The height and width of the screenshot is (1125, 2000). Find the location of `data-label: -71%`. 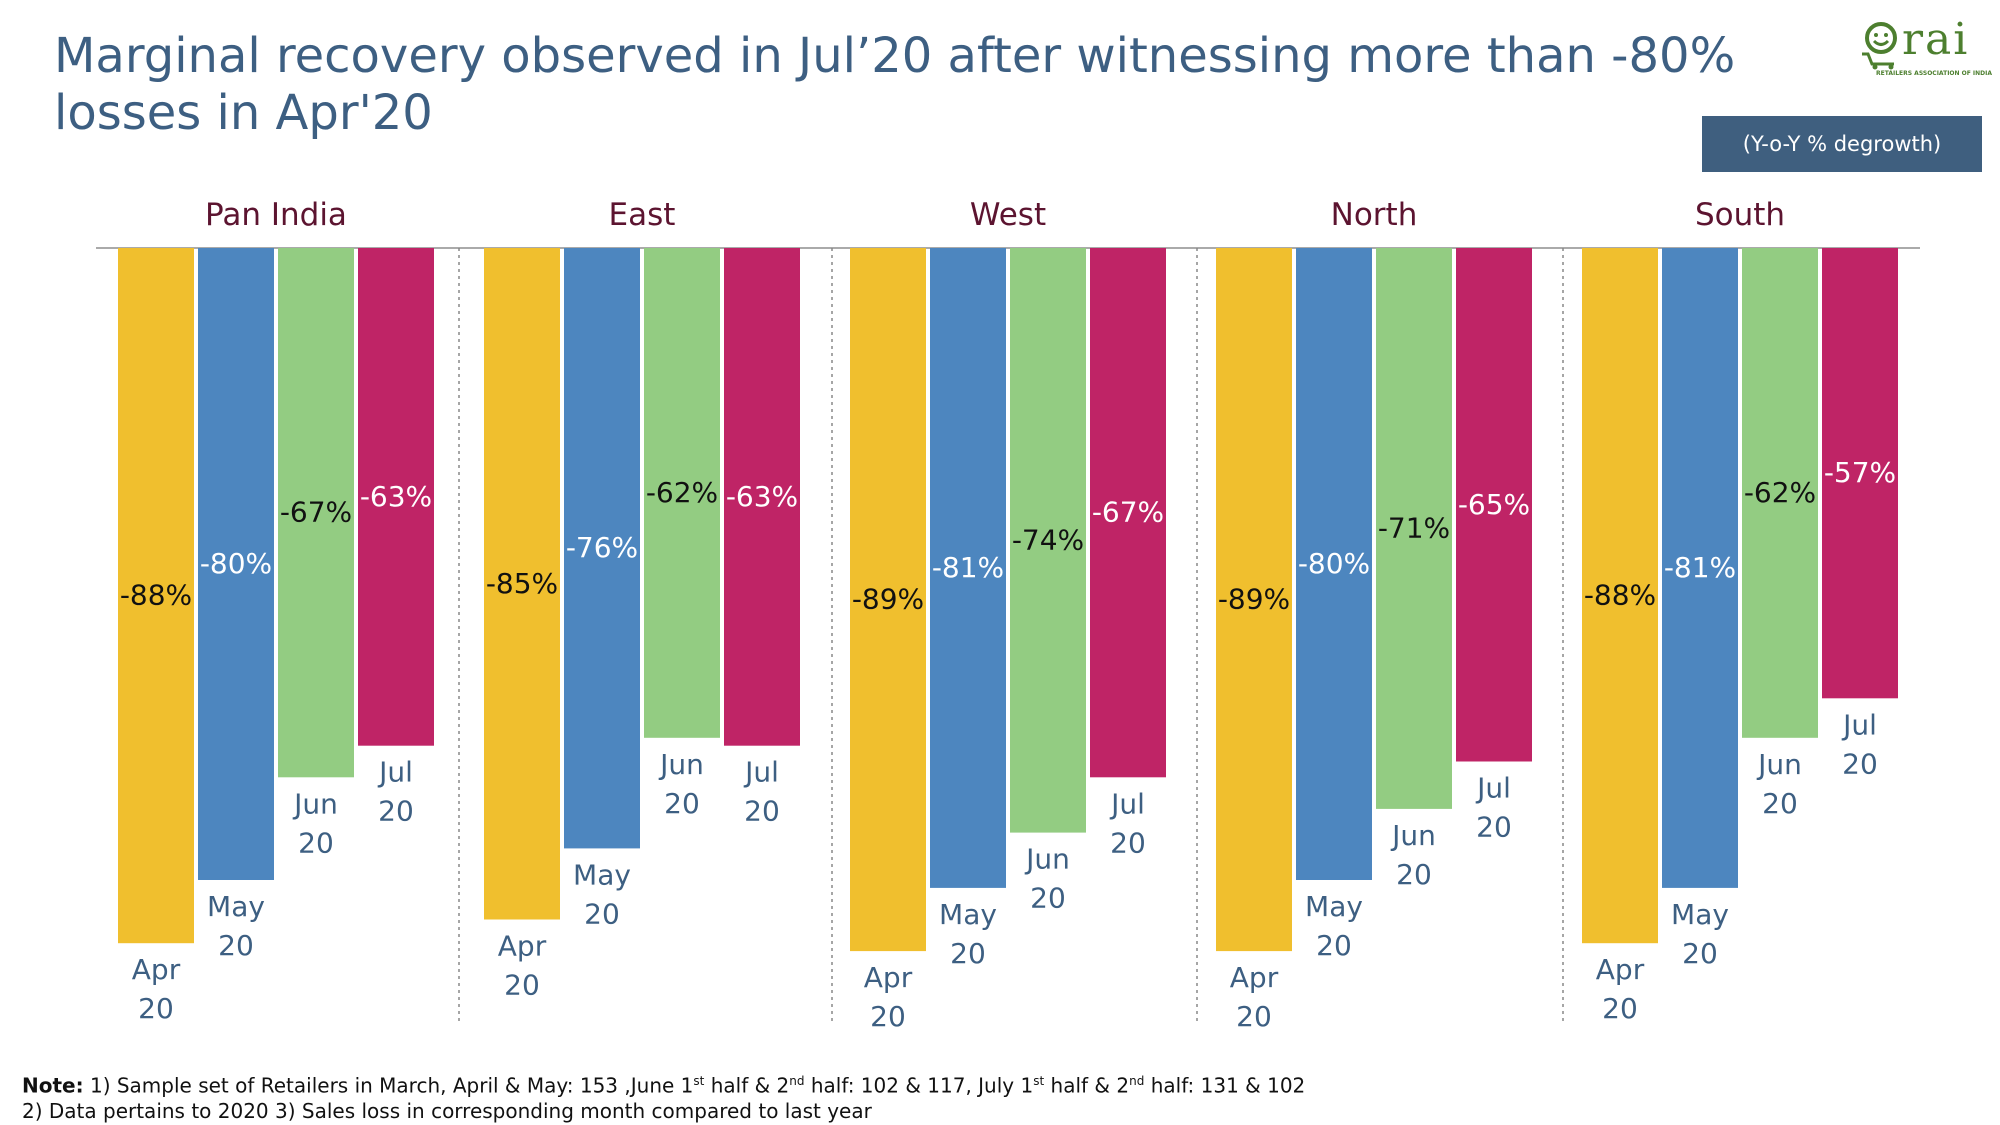

data-label: -71% is located at coordinates (1414, 527).